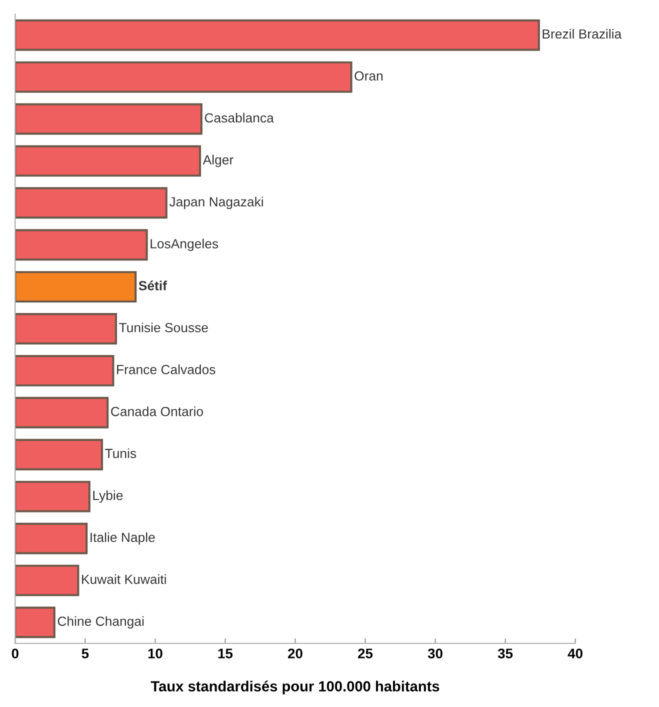 This screenshot has width=659, height=707. Describe the element at coordinates (218, 161) in the screenshot. I see `y-tick-label: Alger` at that location.